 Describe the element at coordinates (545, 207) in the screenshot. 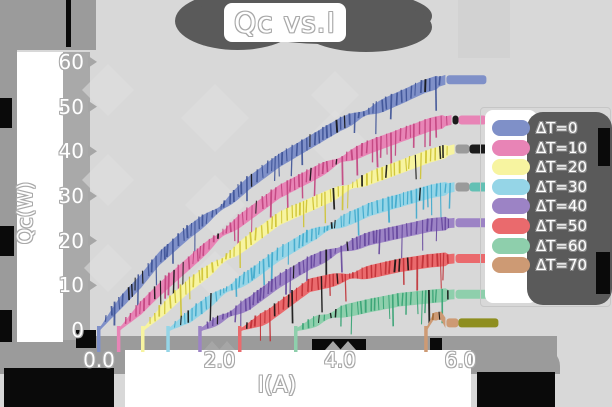

I see `legend-rows: ΔT=0 ΔT=10 ΔT=20 ΔT=30 ΔT=40 ΔT=50 ΔT=60 ΔT=70` at that location.